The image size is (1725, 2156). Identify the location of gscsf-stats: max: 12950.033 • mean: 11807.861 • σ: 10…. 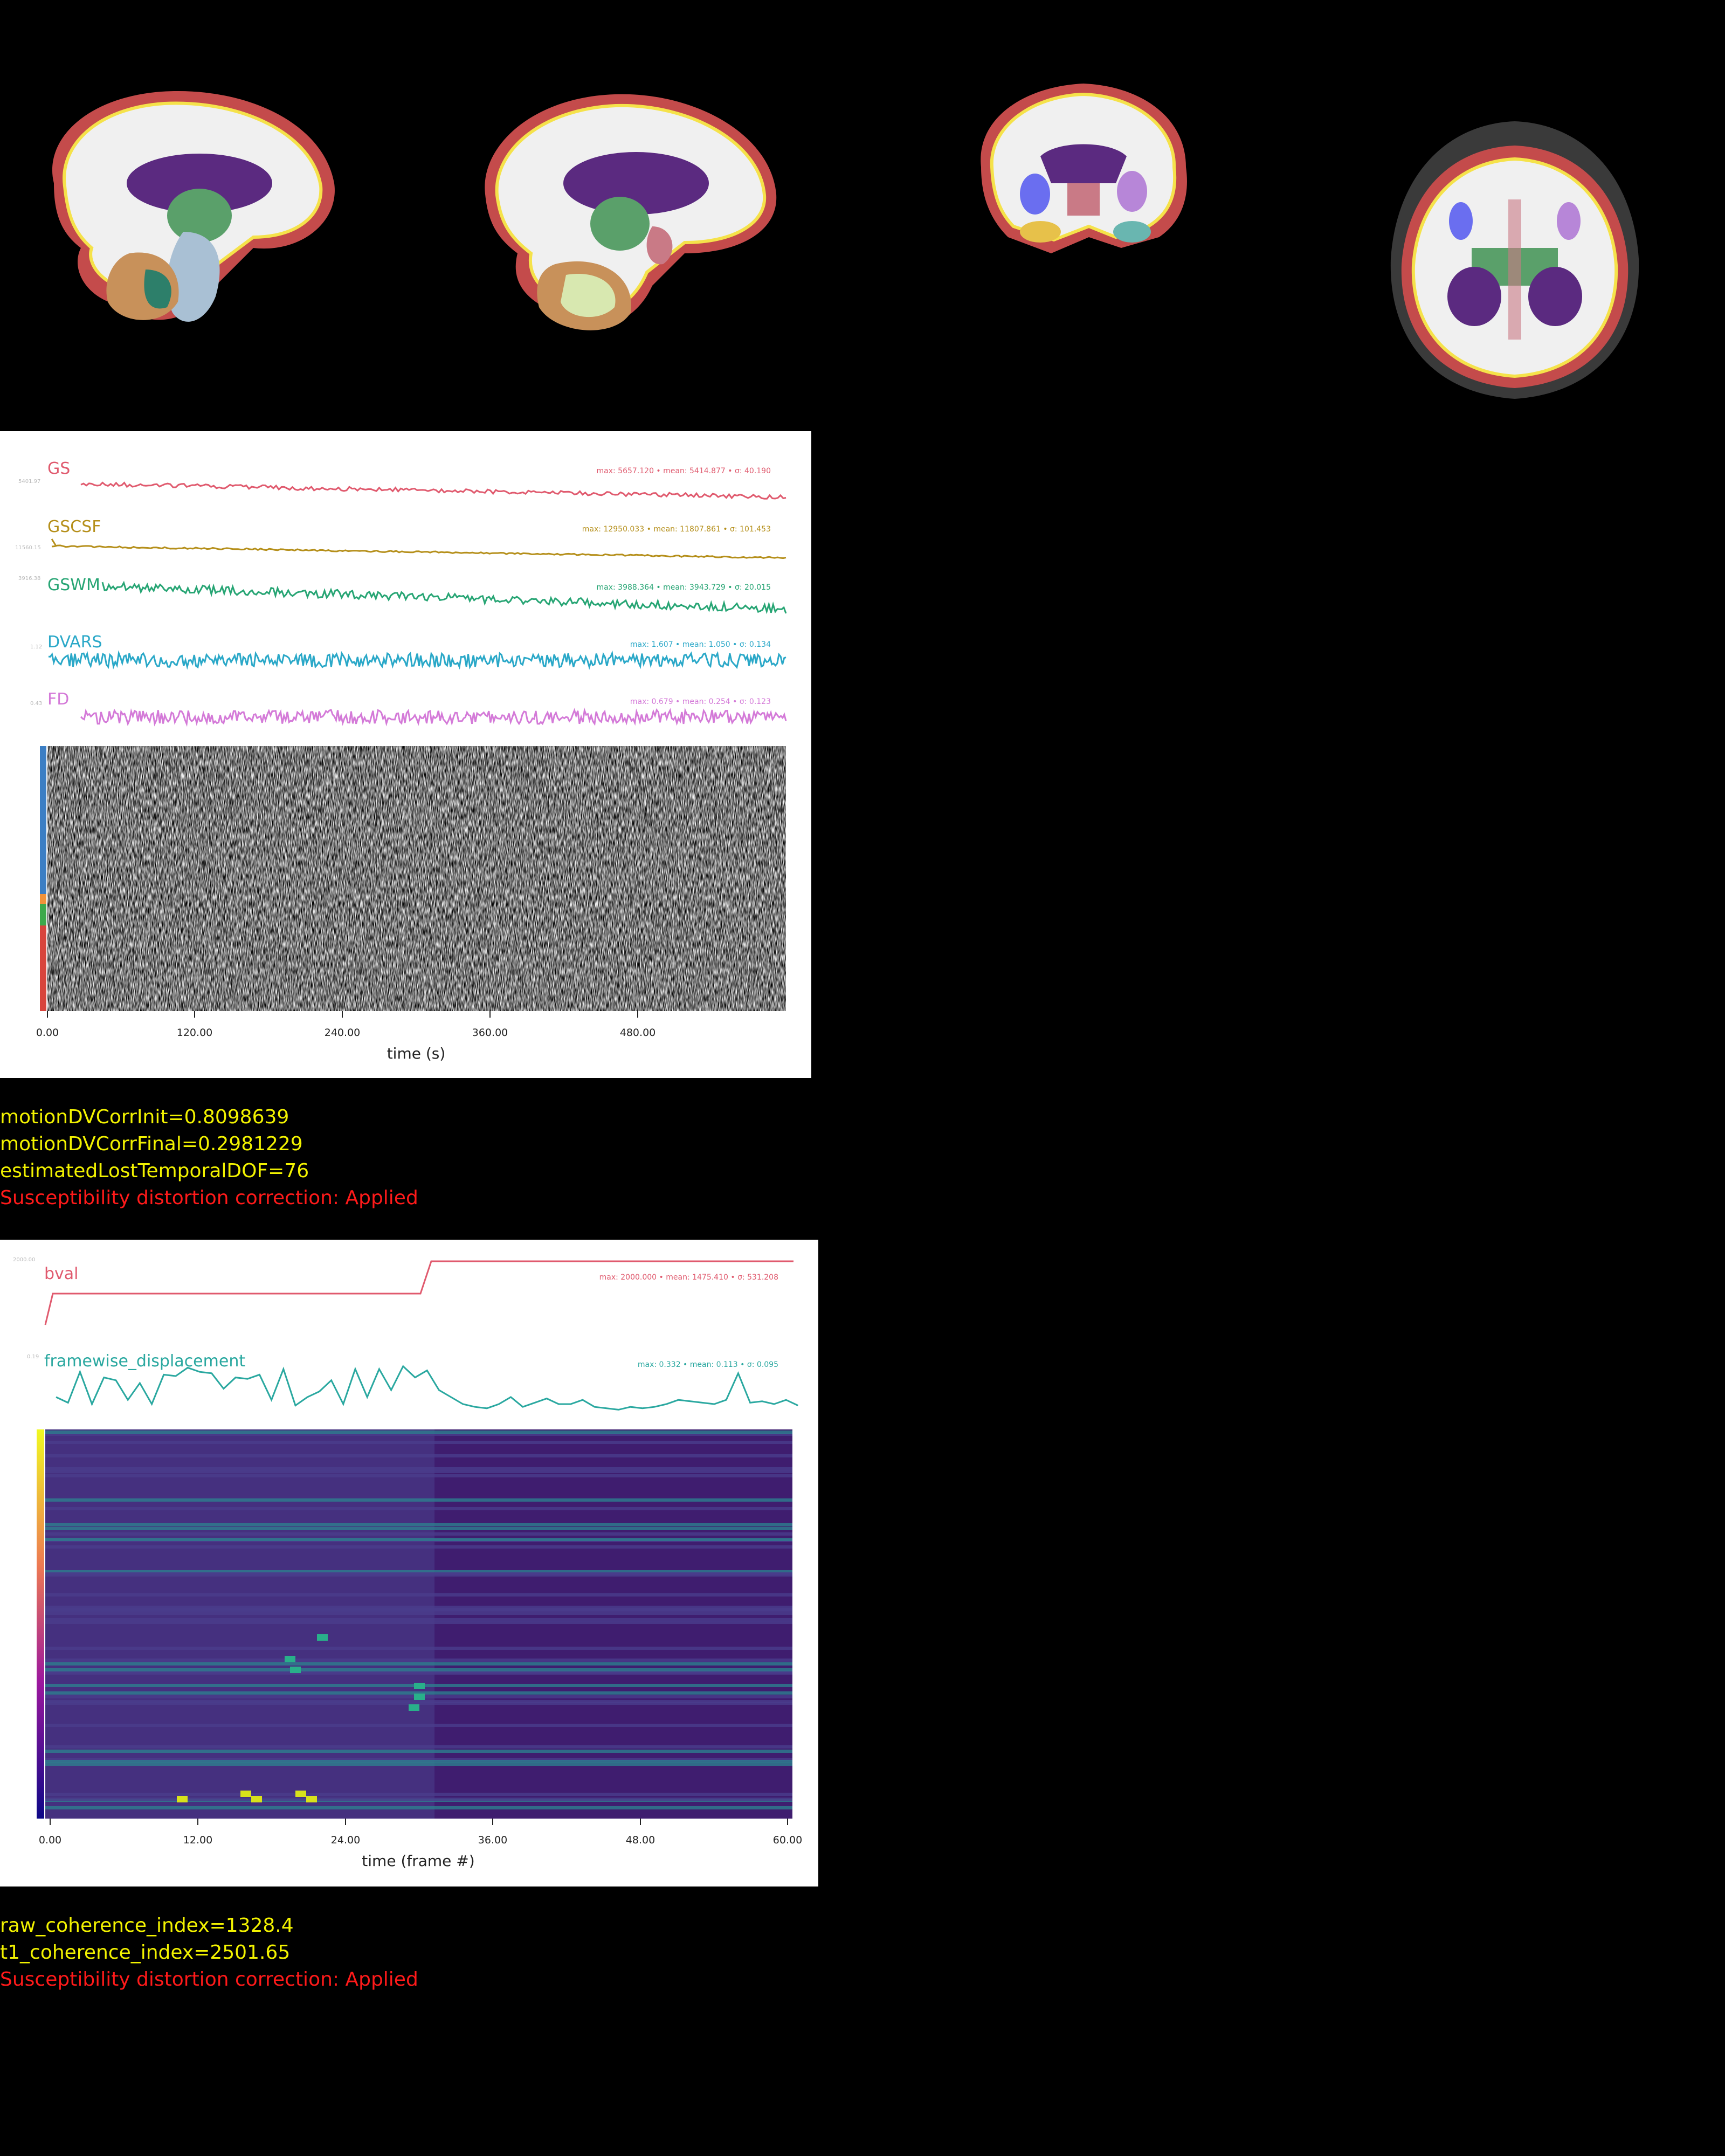
(676, 529).